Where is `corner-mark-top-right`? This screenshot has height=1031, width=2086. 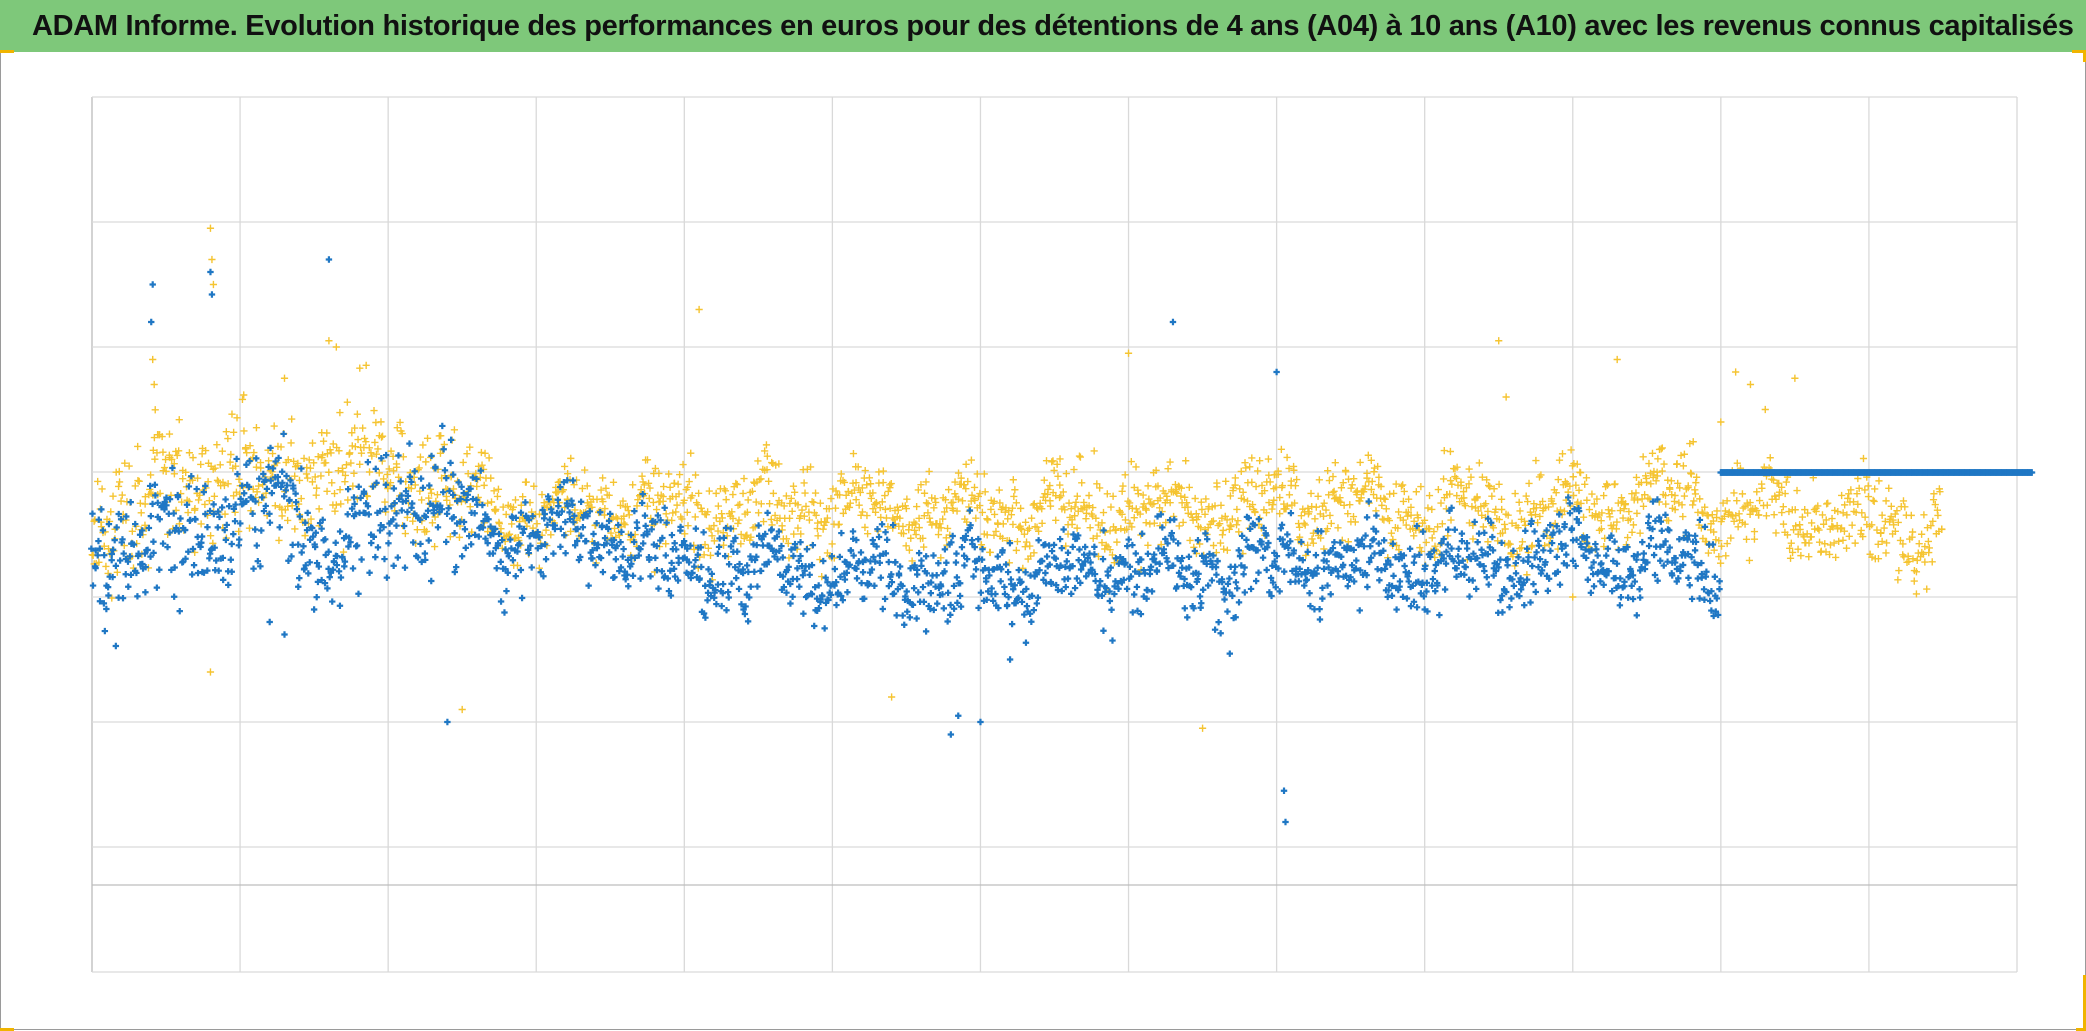 corner-mark-top-right is located at coordinates (2079, 51).